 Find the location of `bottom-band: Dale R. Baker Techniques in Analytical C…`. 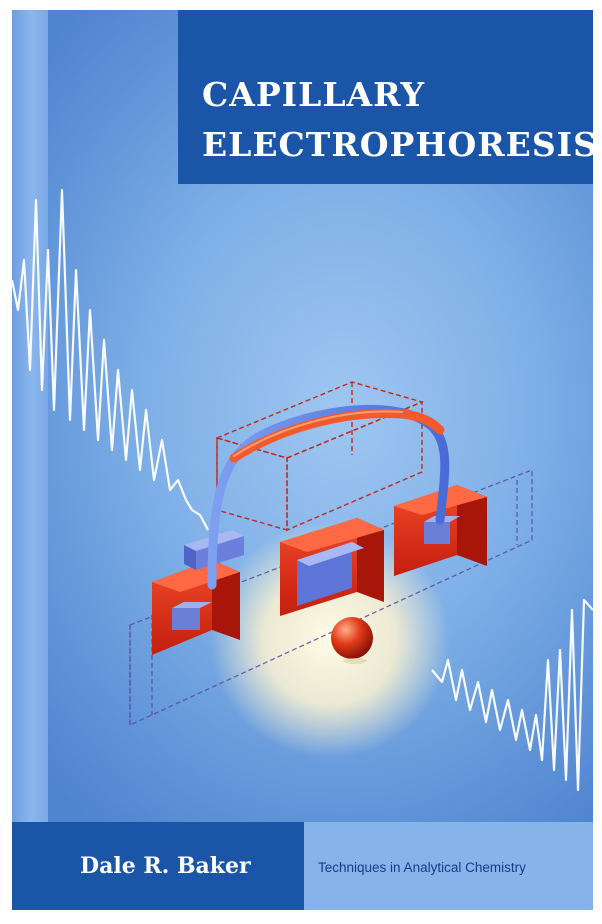

bottom-band: Dale R. Baker Techniques in Analytical C… is located at coordinates (302, 866).